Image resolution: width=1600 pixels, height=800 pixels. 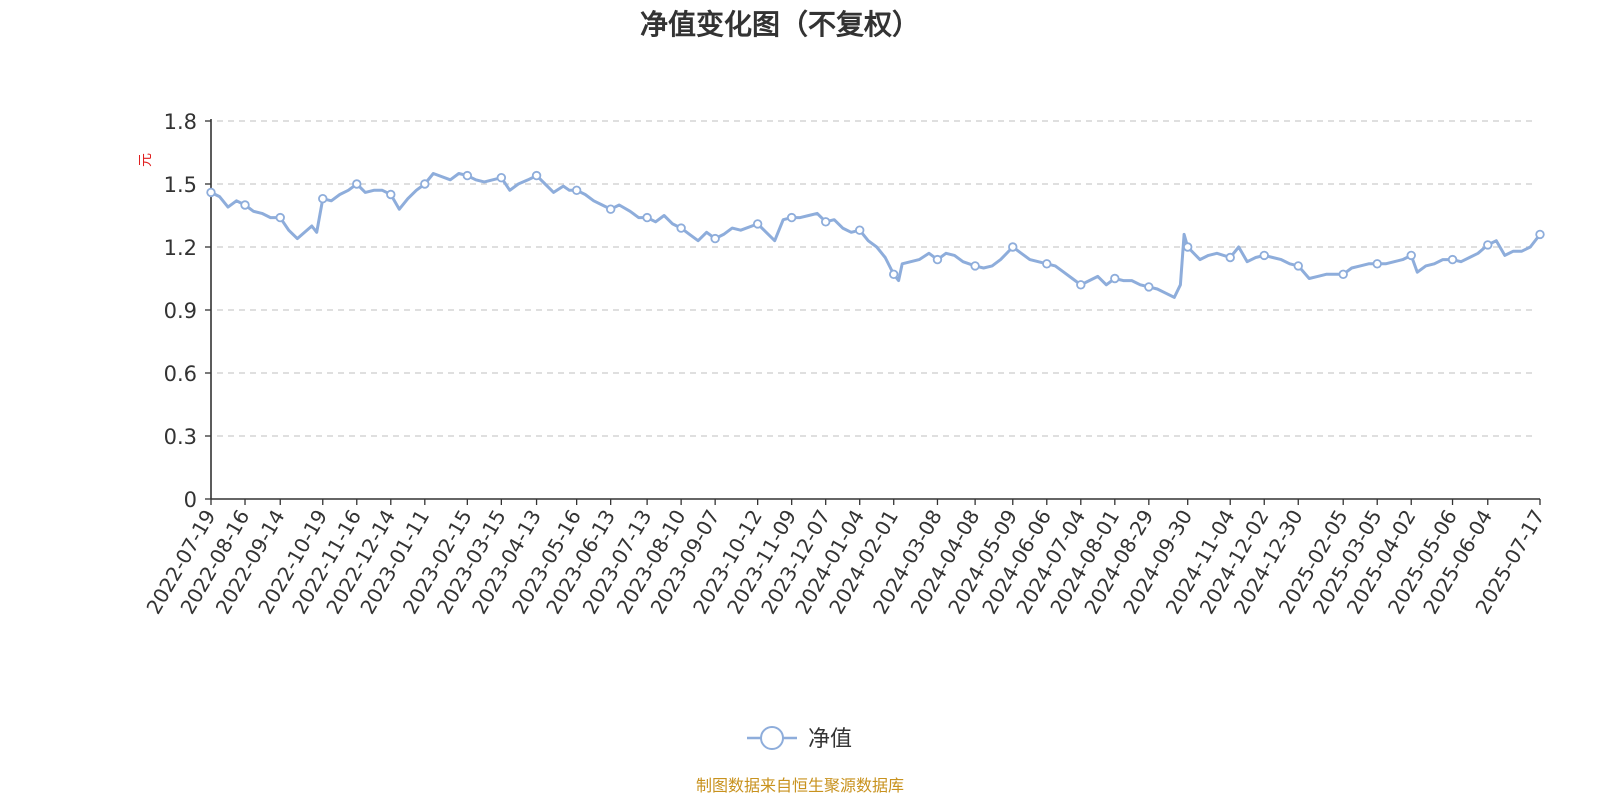 I want to click on ytick-label-5: 1.5, so click(x=180, y=185).